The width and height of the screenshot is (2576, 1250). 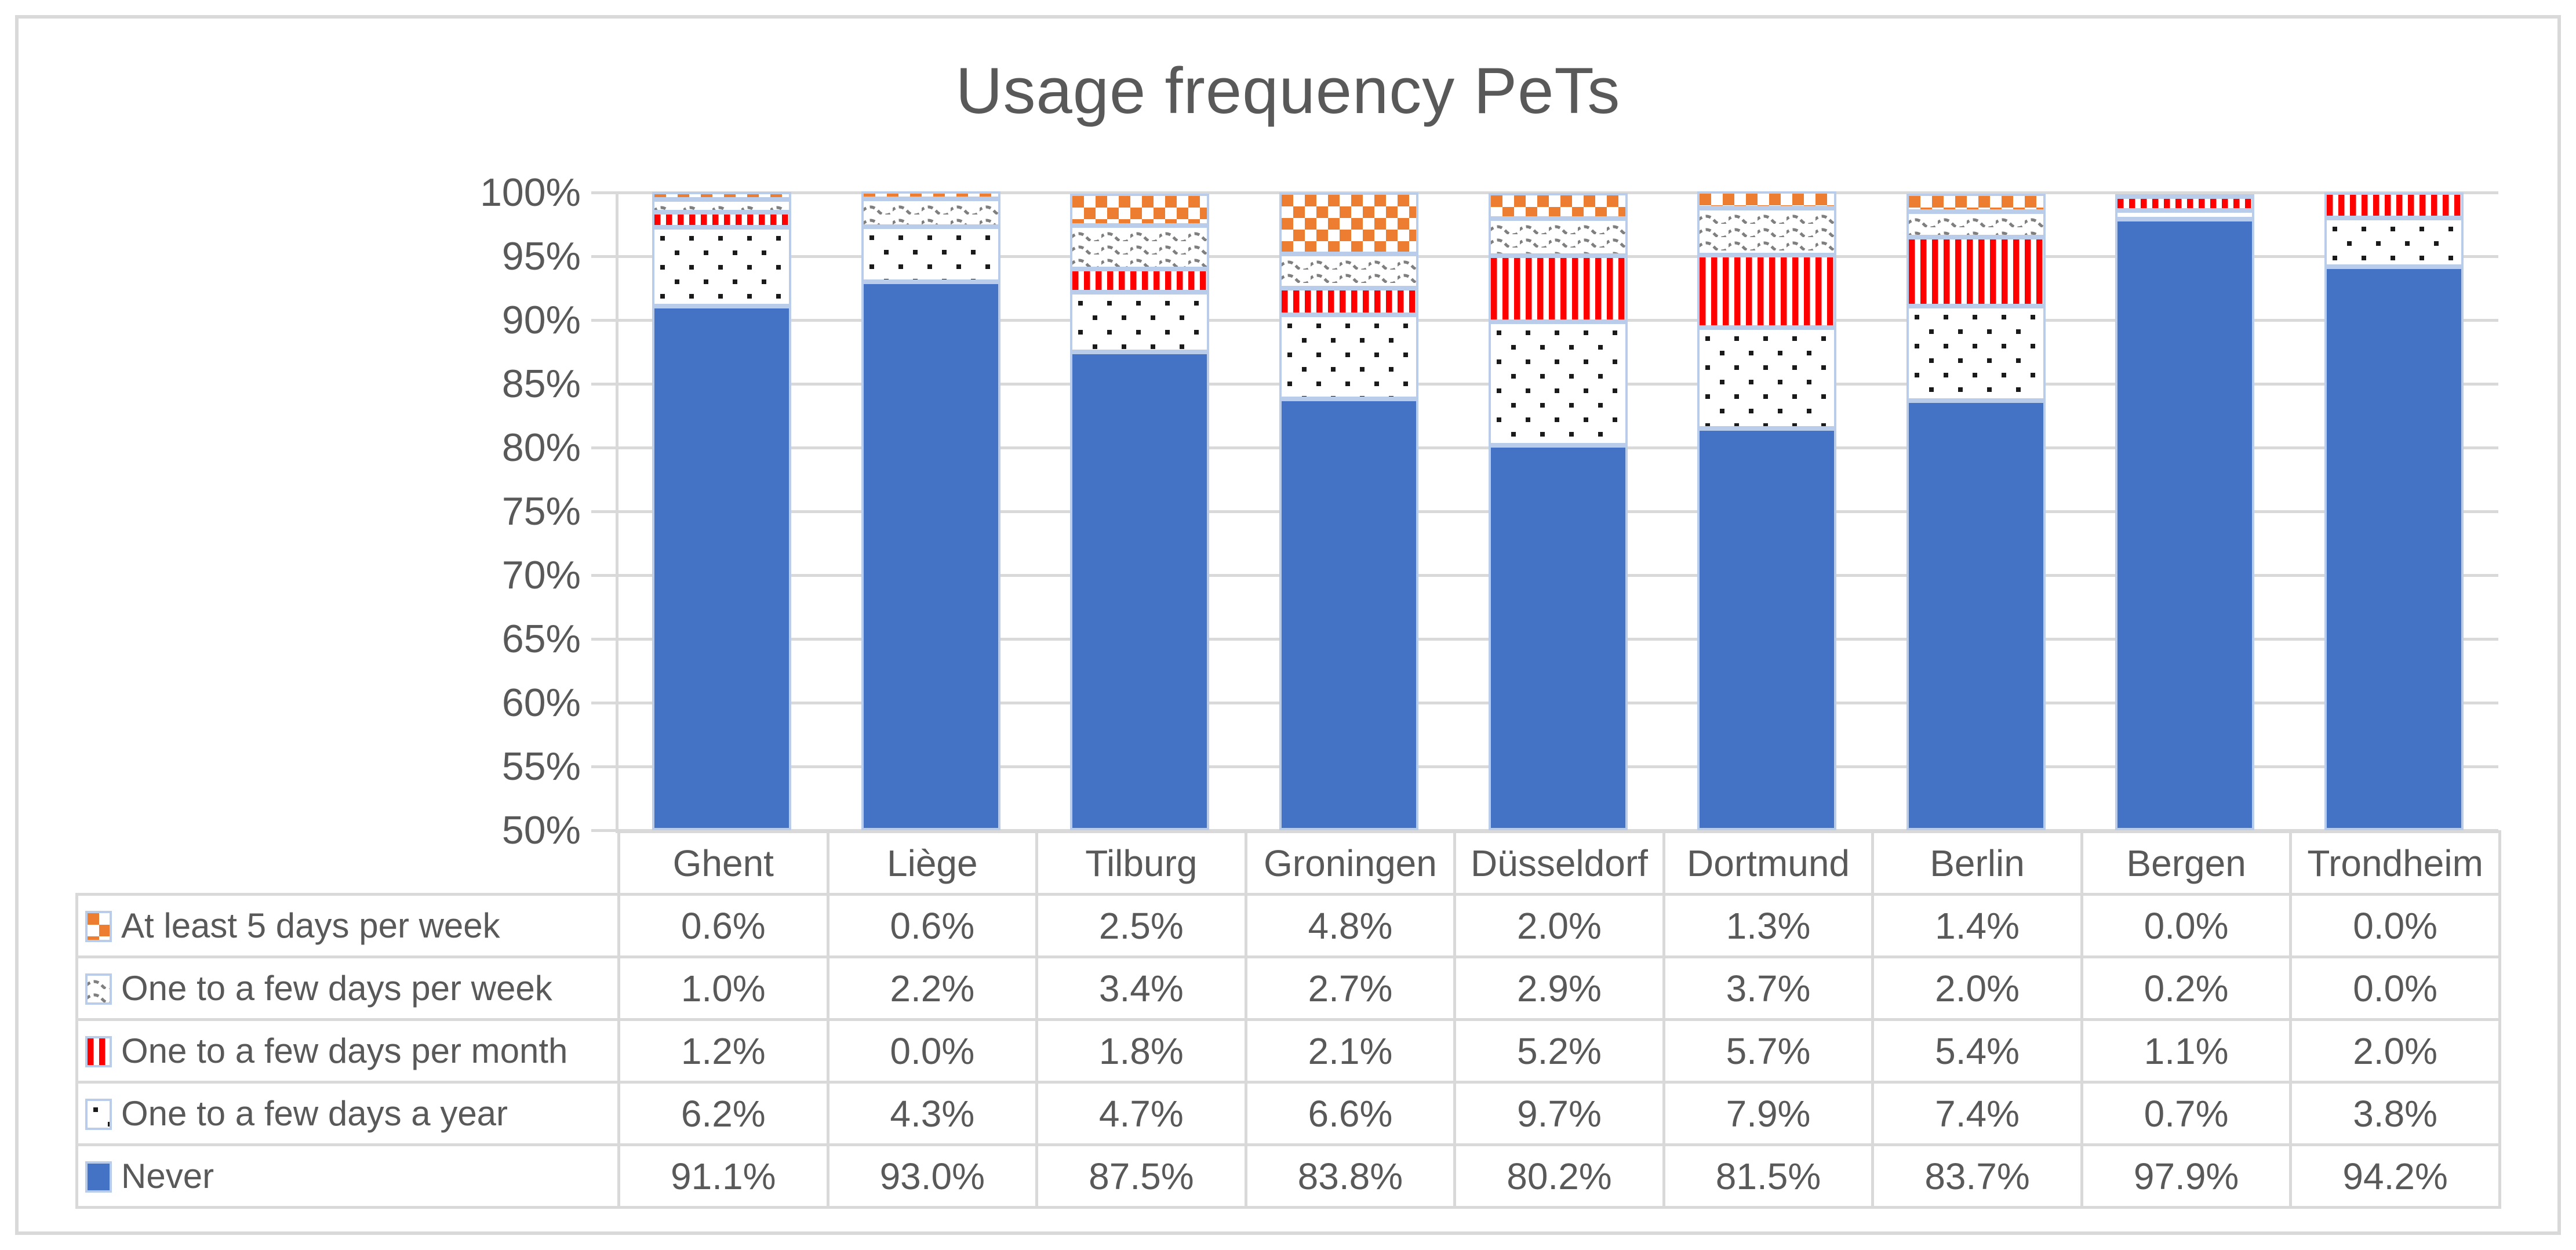 What do you see at coordinates (1350, 925) in the screenshot?
I see `value-cell: 4.8%` at bounding box center [1350, 925].